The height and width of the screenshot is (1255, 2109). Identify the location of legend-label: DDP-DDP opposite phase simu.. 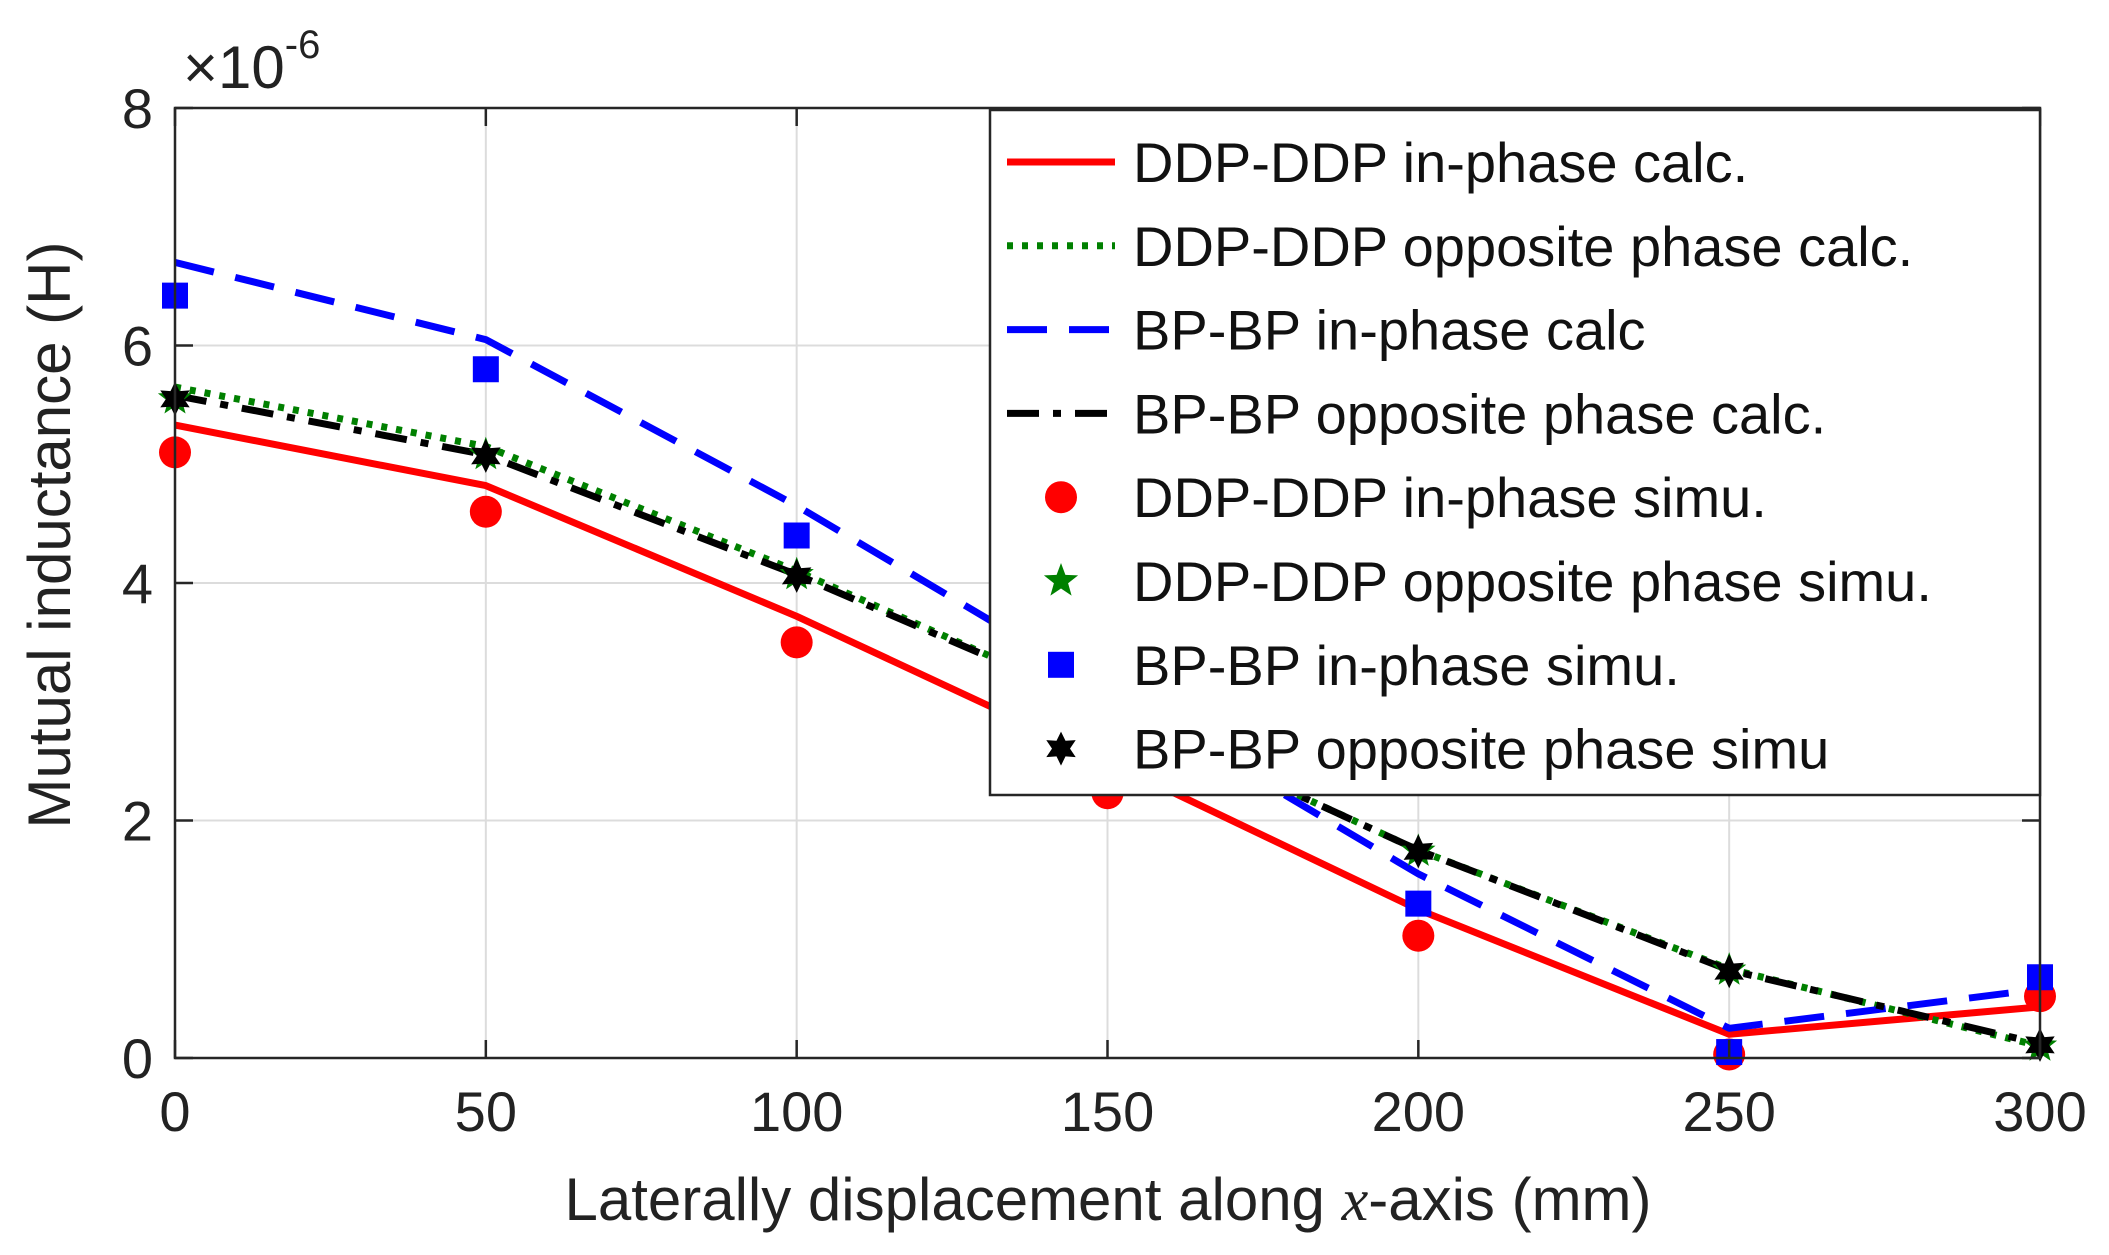
(1532, 581).